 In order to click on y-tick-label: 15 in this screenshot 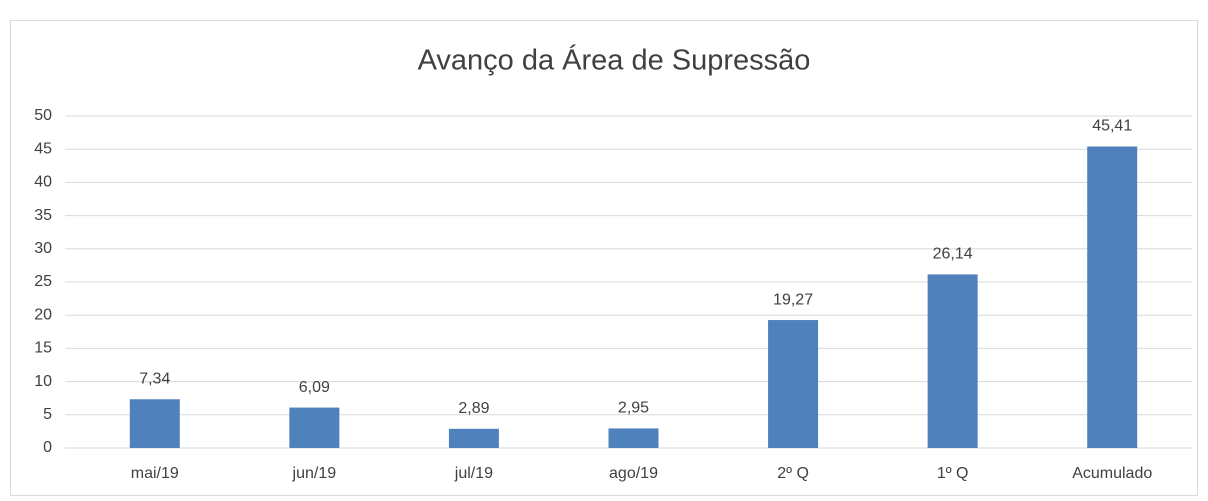, I will do `click(43, 348)`.